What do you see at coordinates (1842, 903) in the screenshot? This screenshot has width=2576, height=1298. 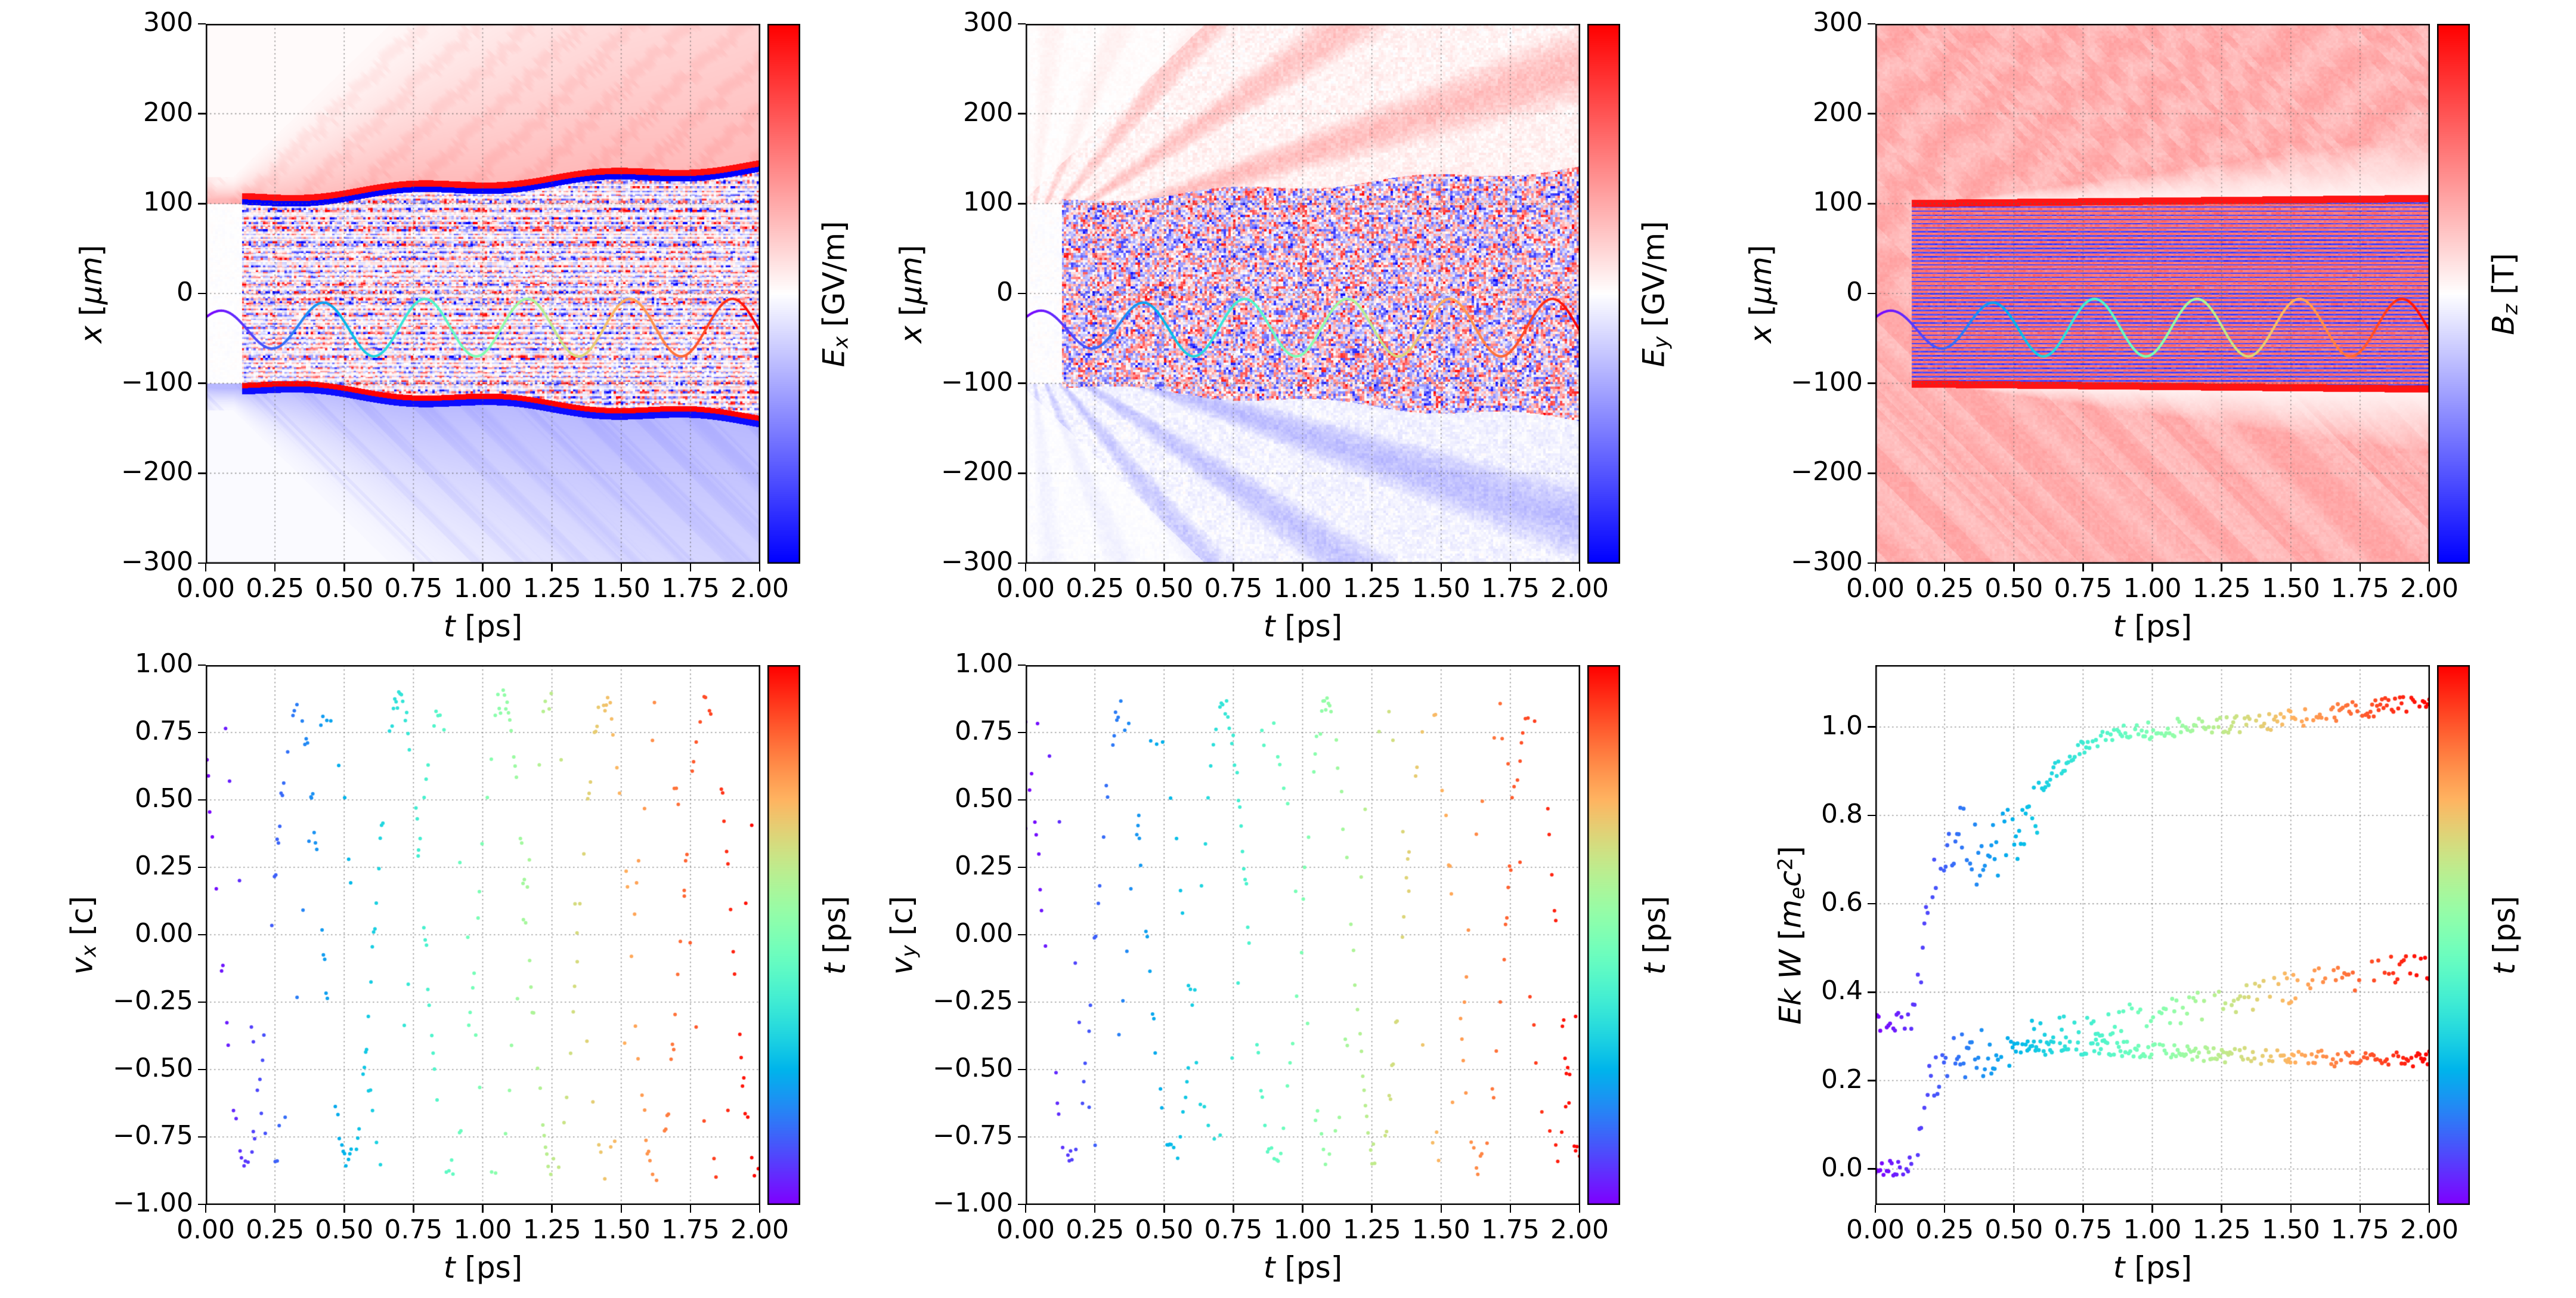 I see `y-tick-label: 0.6` at bounding box center [1842, 903].